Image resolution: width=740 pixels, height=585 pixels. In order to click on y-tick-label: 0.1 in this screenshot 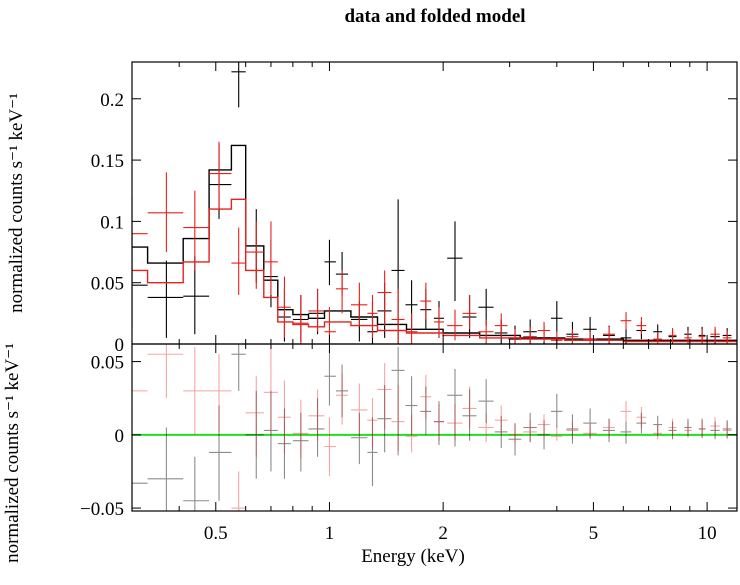, I will do `click(112, 222)`.